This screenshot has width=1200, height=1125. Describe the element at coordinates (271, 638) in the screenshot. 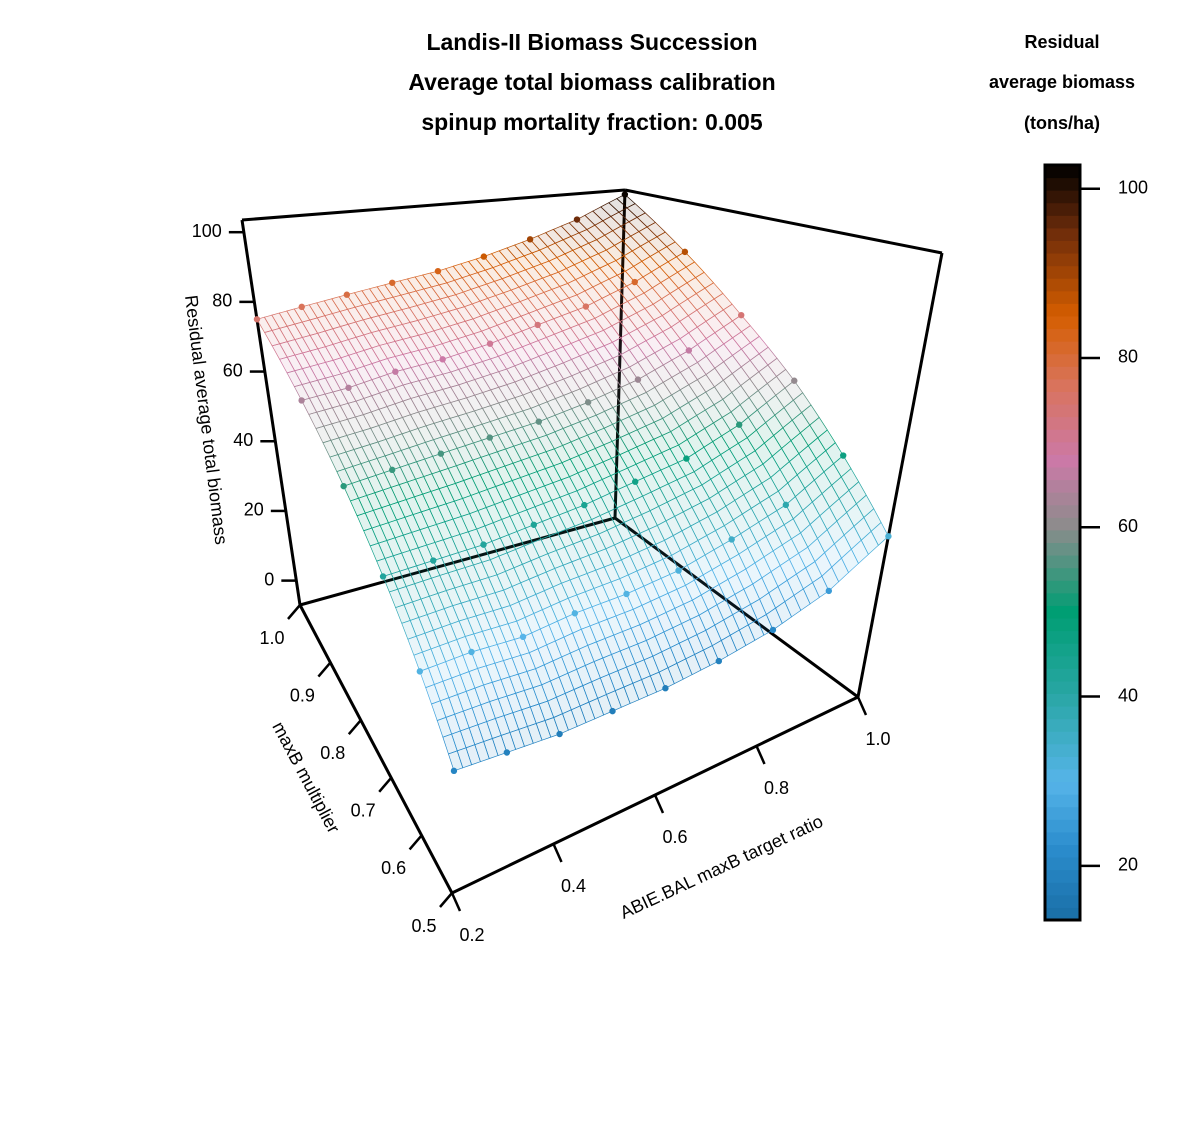

I see `y-tick-label: 1.0` at that location.